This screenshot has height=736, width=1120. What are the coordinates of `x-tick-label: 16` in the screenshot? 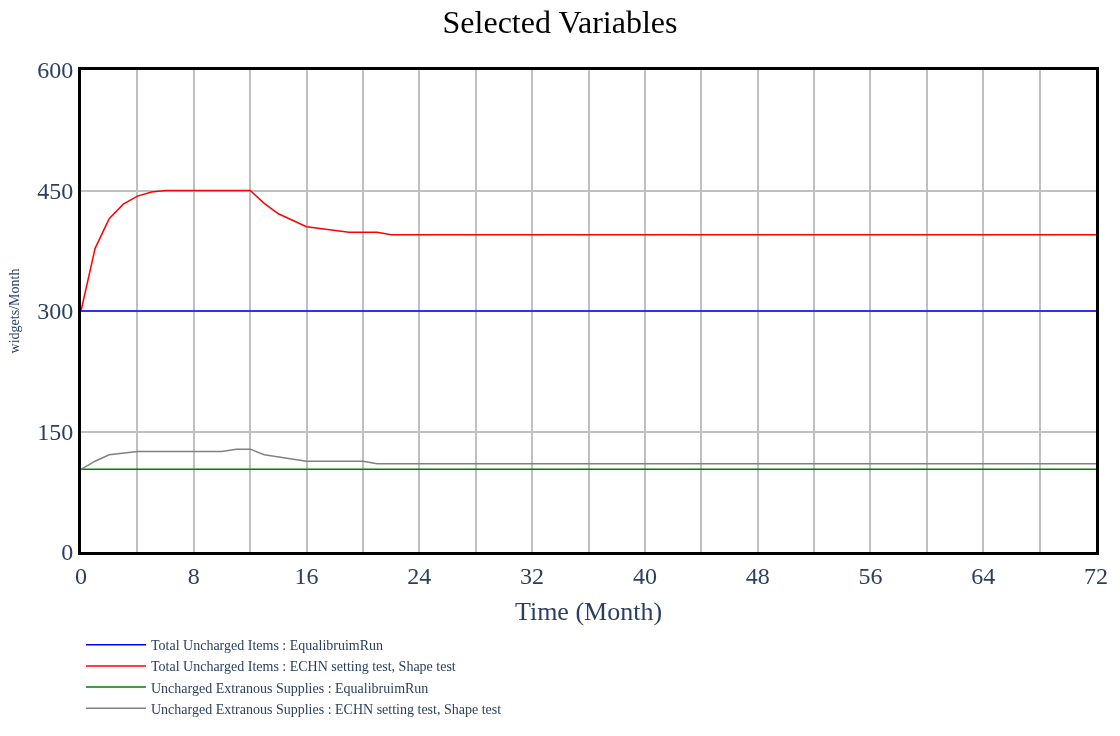 It's located at (306, 575).